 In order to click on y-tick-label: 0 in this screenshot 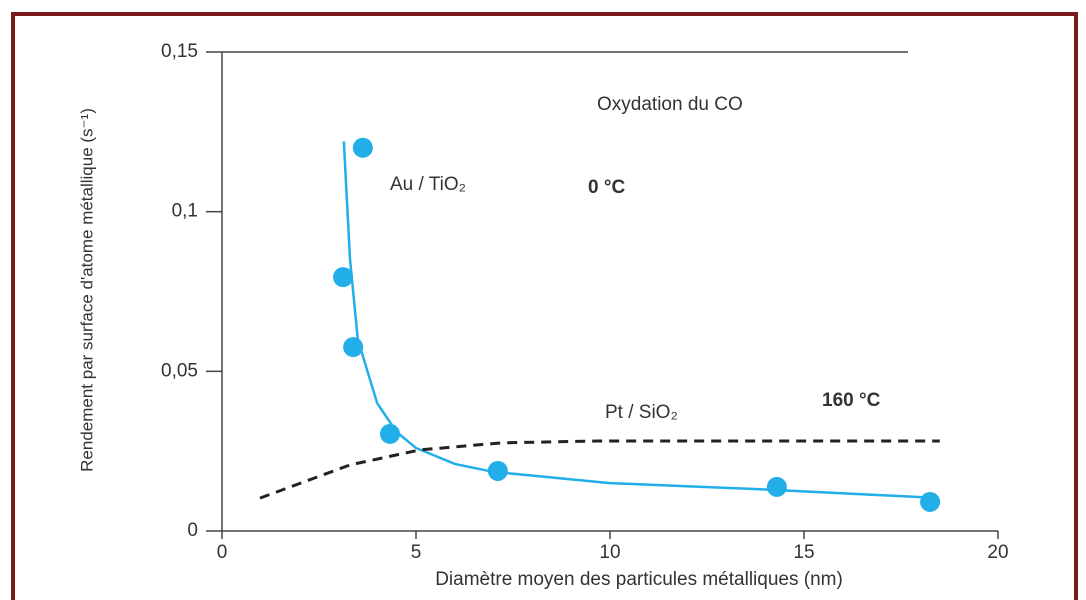, I will do `click(192, 530)`.